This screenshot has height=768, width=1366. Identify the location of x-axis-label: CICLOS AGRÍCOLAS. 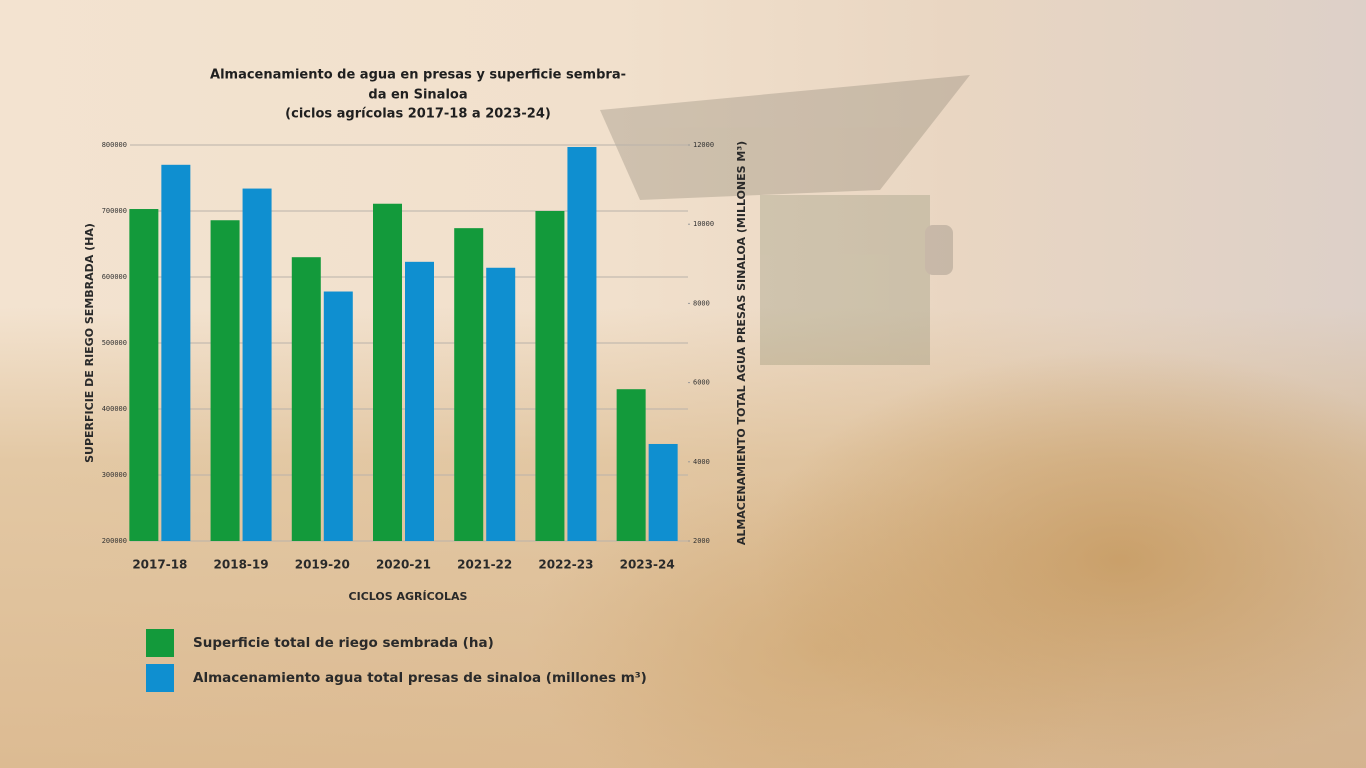
(408, 596).